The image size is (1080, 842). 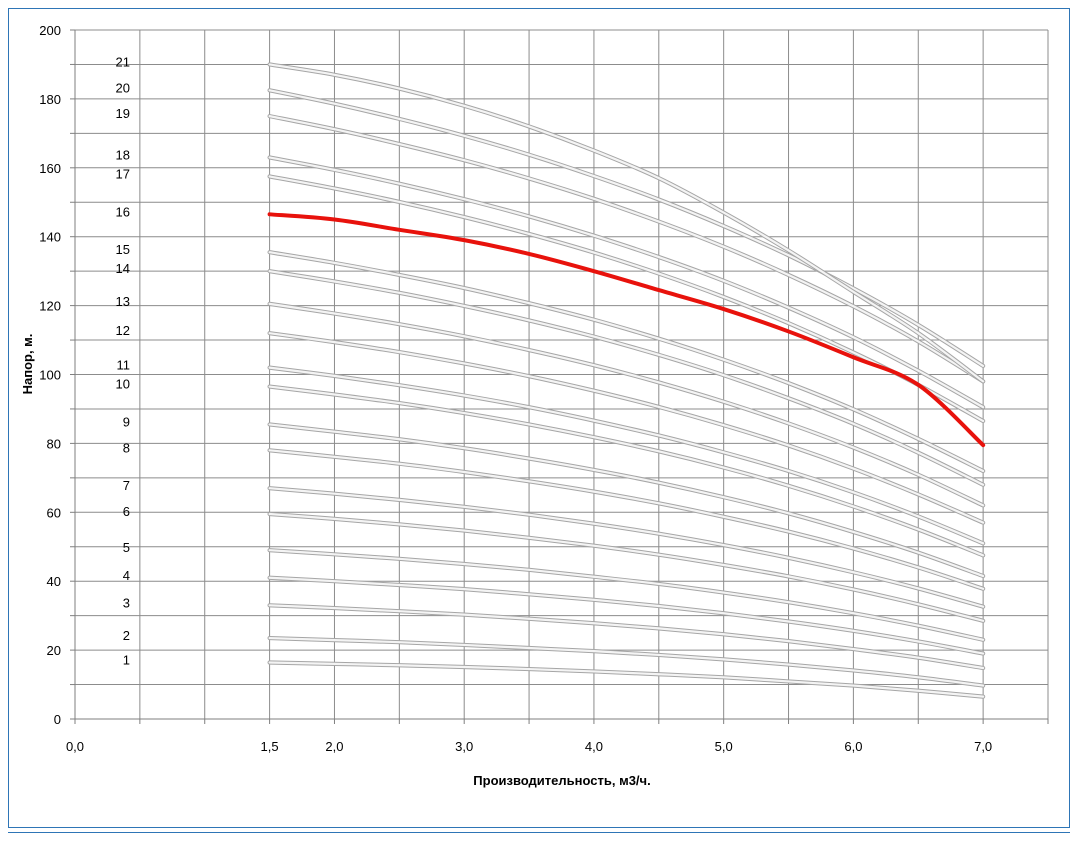 I want to click on y-tick-label: 100, so click(x=50, y=375).